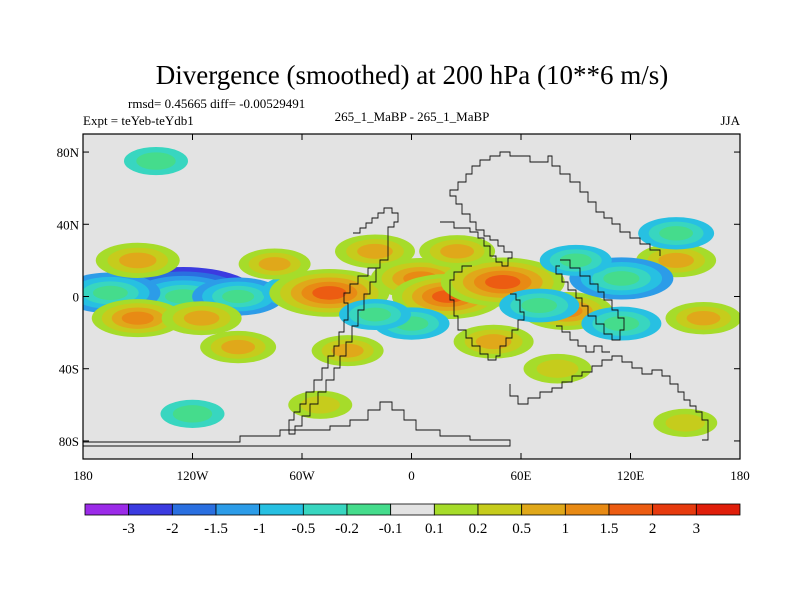  I want to click on x-tick-label: 120E, so click(631, 475).